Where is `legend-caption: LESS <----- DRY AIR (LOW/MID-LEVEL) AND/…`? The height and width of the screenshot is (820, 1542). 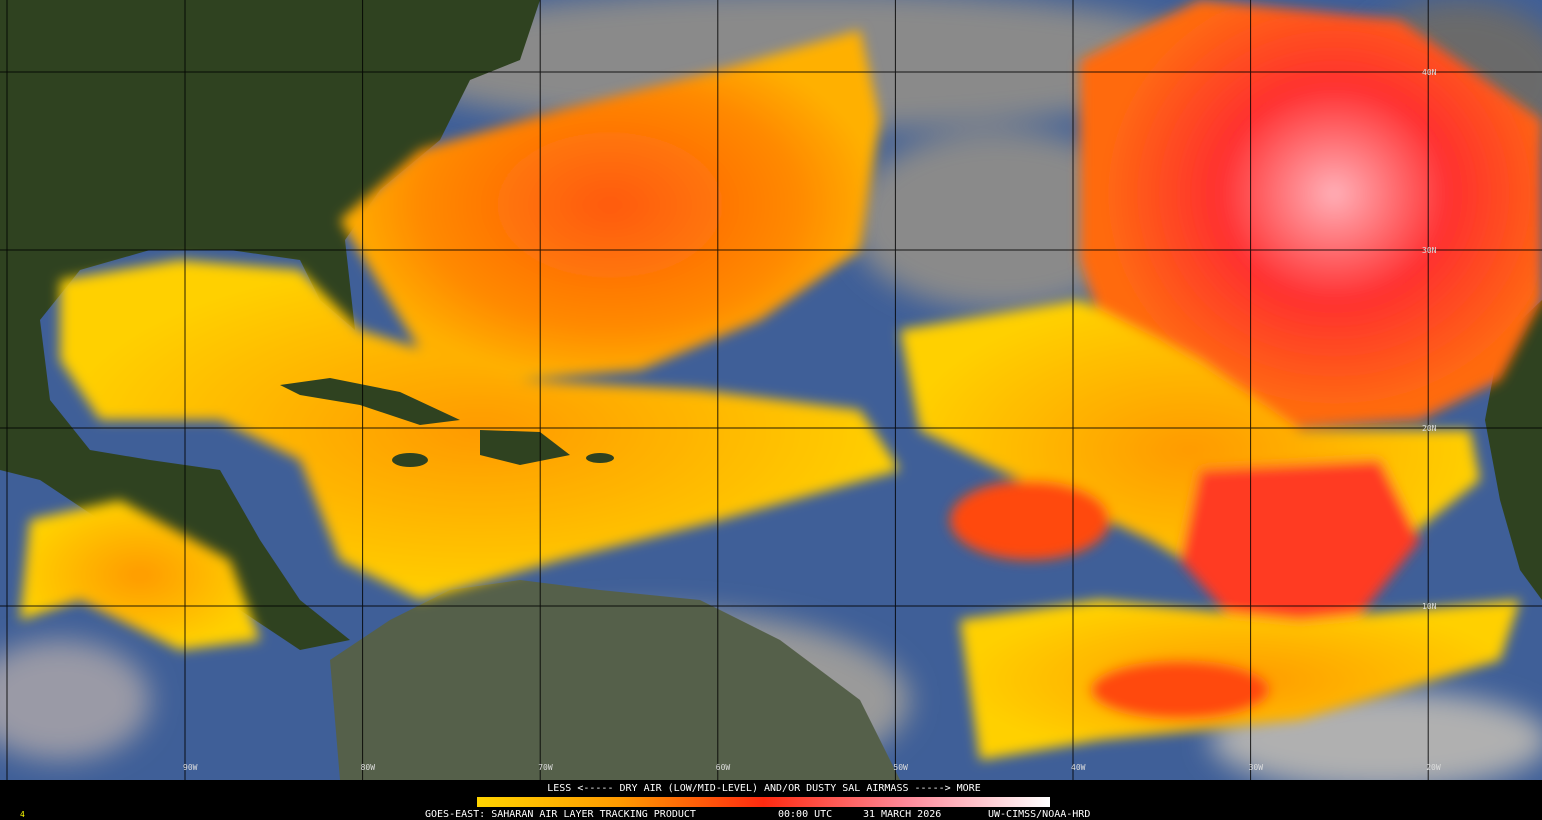
legend-caption: LESS <----- DRY AIR (LOW/MID-LEVEL) AND/… is located at coordinates (763, 788).